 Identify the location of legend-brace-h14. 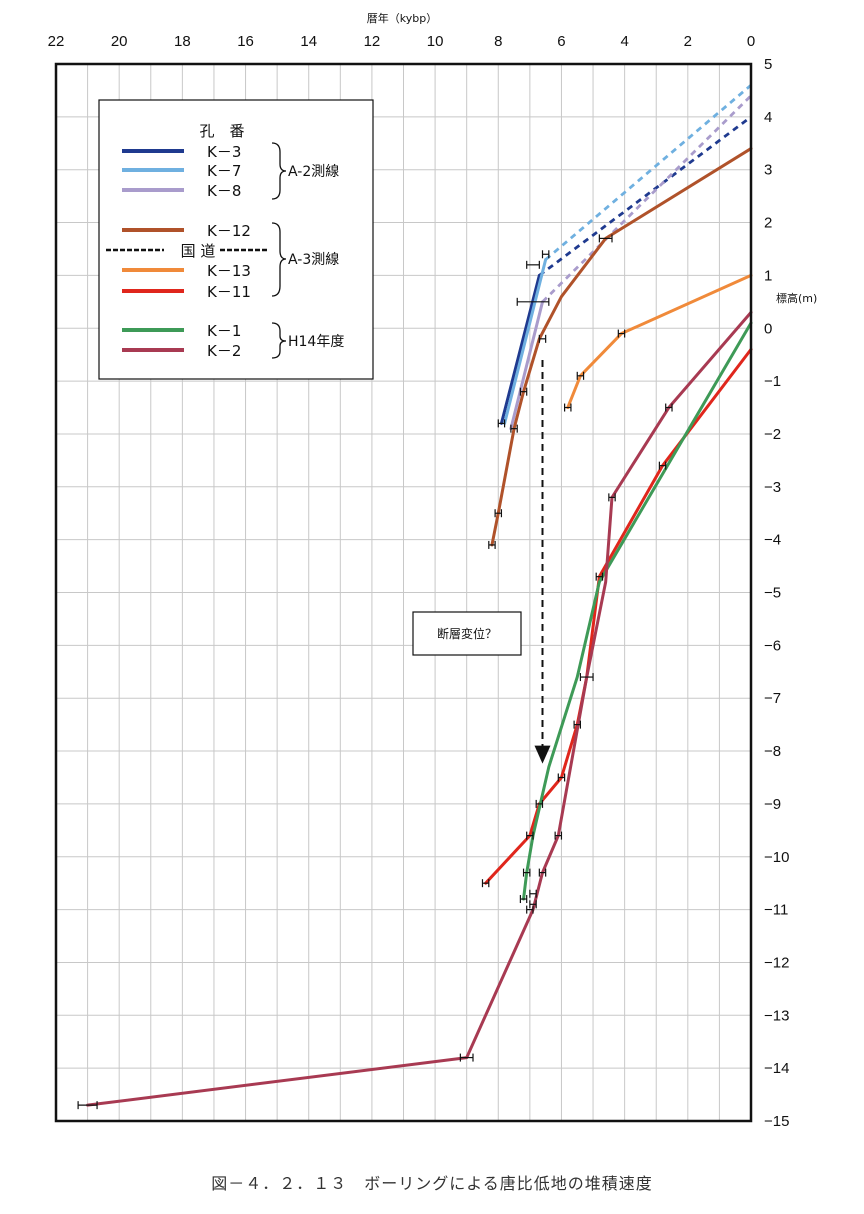
(279, 340).